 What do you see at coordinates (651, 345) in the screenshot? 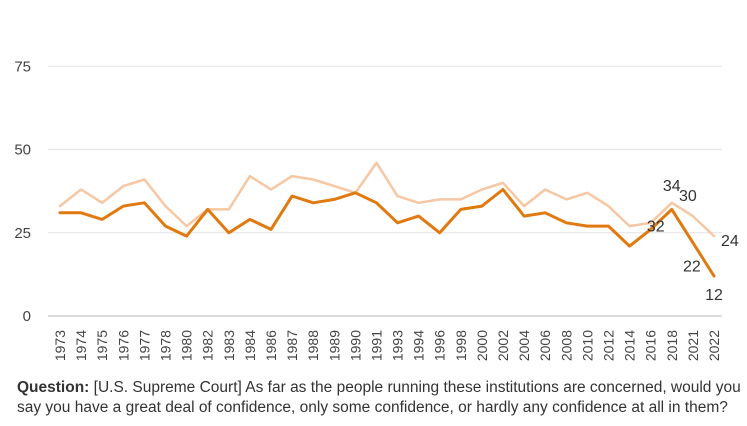
I see `x-tick-label: 2016` at bounding box center [651, 345].